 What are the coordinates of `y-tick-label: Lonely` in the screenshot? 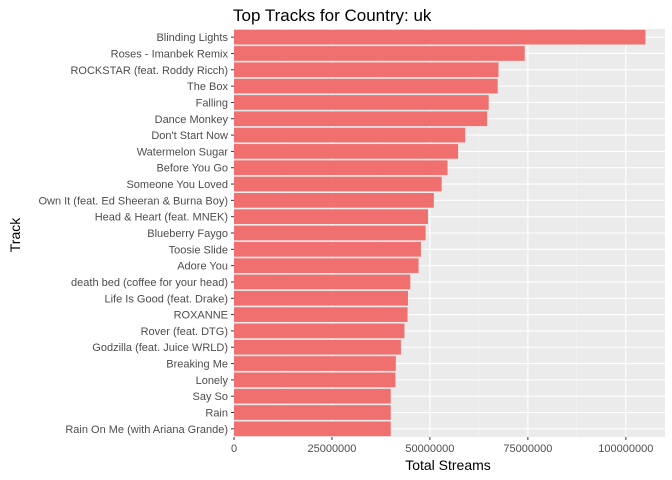 It's located at (212, 381).